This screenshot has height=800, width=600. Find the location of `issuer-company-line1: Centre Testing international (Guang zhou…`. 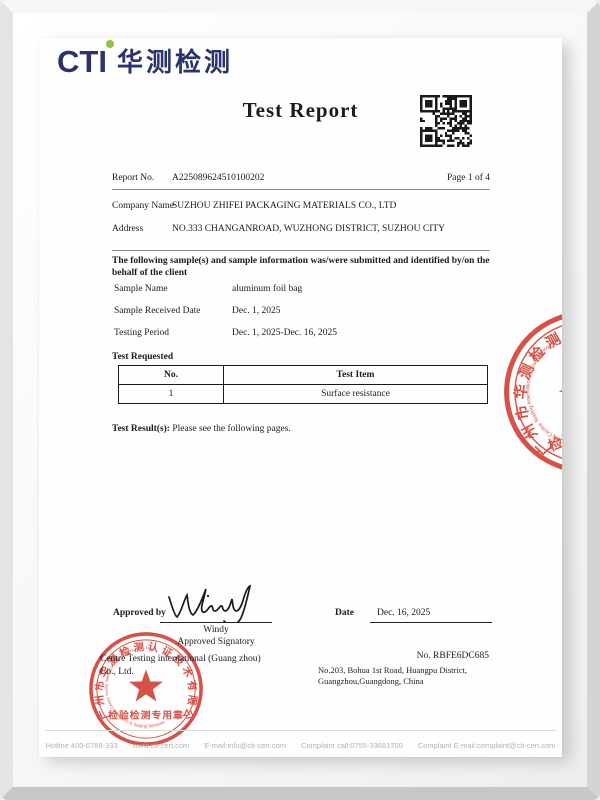

issuer-company-line1: Centre Testing international (Guang zhou… is located at coordinates (180, 659).